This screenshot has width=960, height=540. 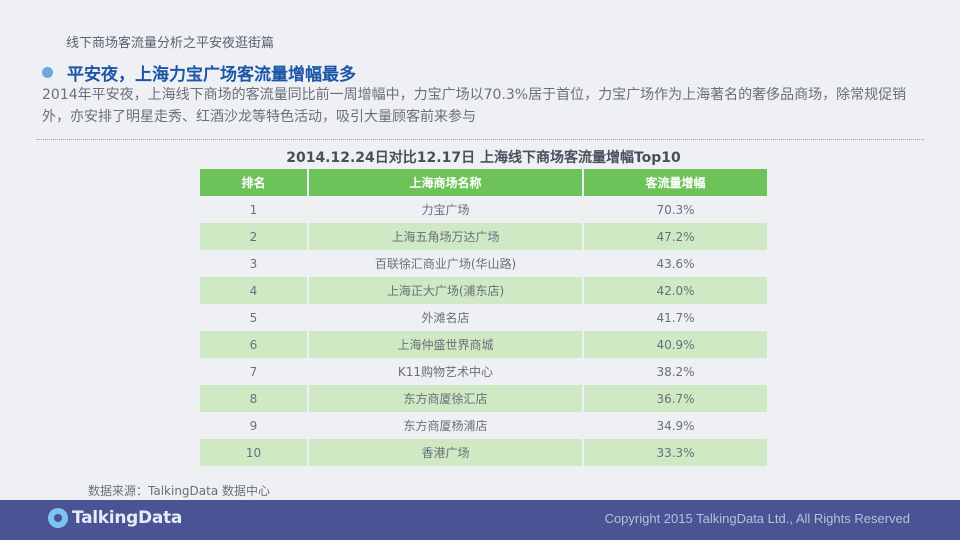 I want to click on table-row: 6 上海仲盛世界商城 40.9%, so click(x=483, y=344).